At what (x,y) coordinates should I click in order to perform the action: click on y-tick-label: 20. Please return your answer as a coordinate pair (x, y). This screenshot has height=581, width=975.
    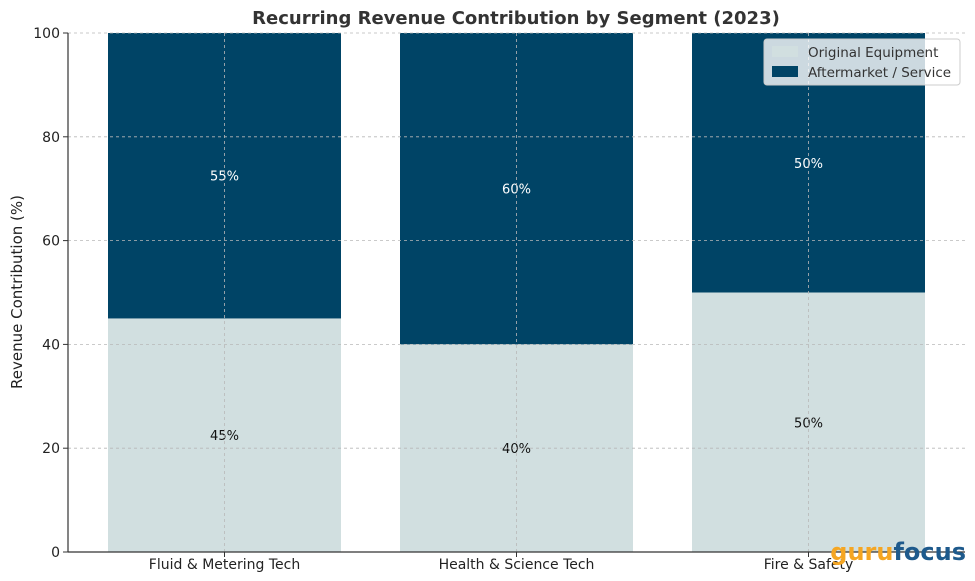
    Looking at the image, I should click on (51, 449).